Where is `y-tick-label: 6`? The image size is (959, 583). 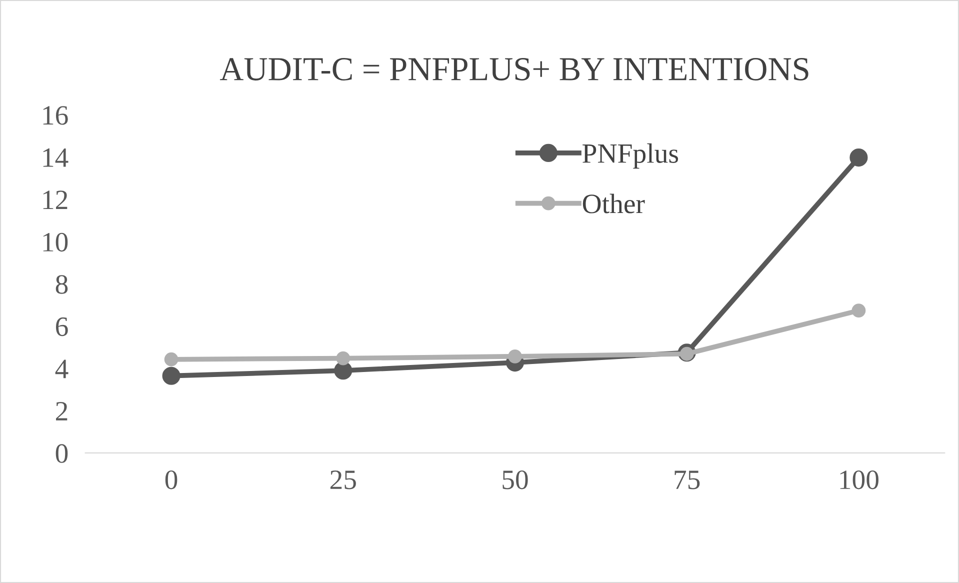 y-tick-label: 6 is located at coordinates (62, 326).